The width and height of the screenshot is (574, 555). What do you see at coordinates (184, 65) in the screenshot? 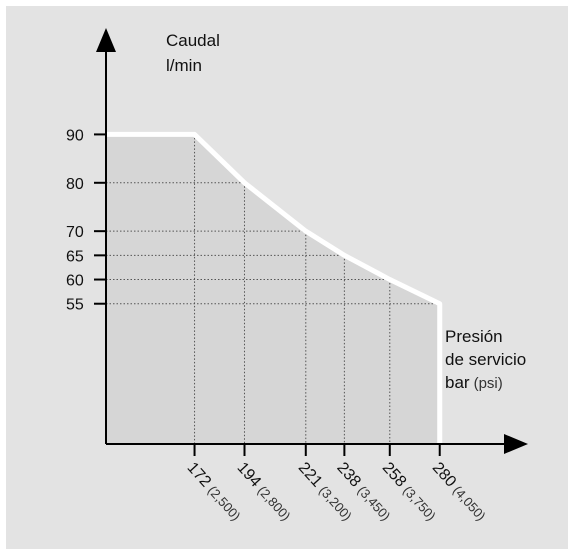
I see `y-axis-unit: l/min` at bounding box center [184, 65].